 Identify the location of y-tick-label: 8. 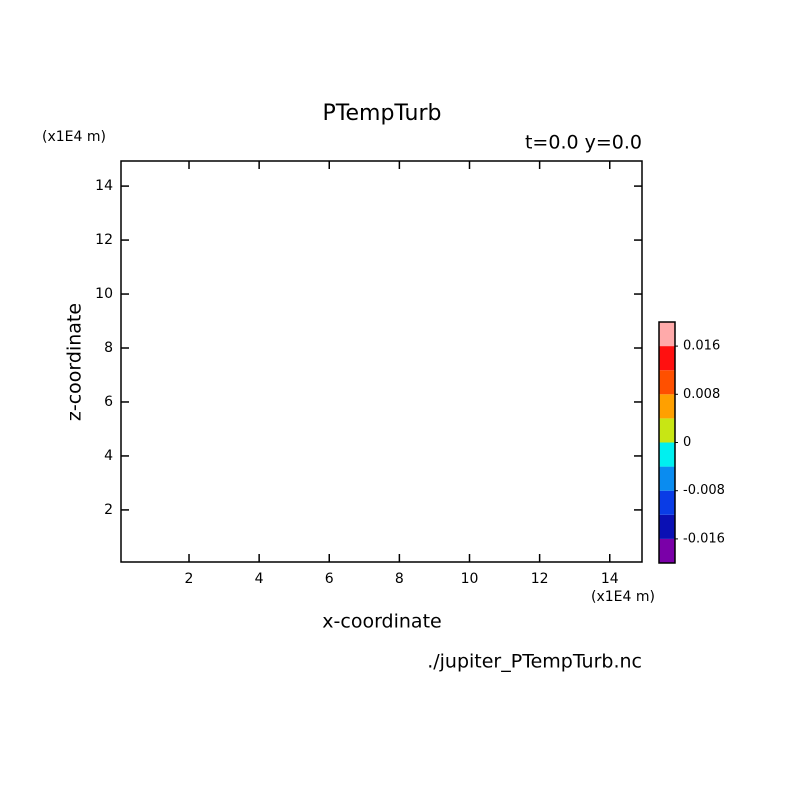
(108, 348).